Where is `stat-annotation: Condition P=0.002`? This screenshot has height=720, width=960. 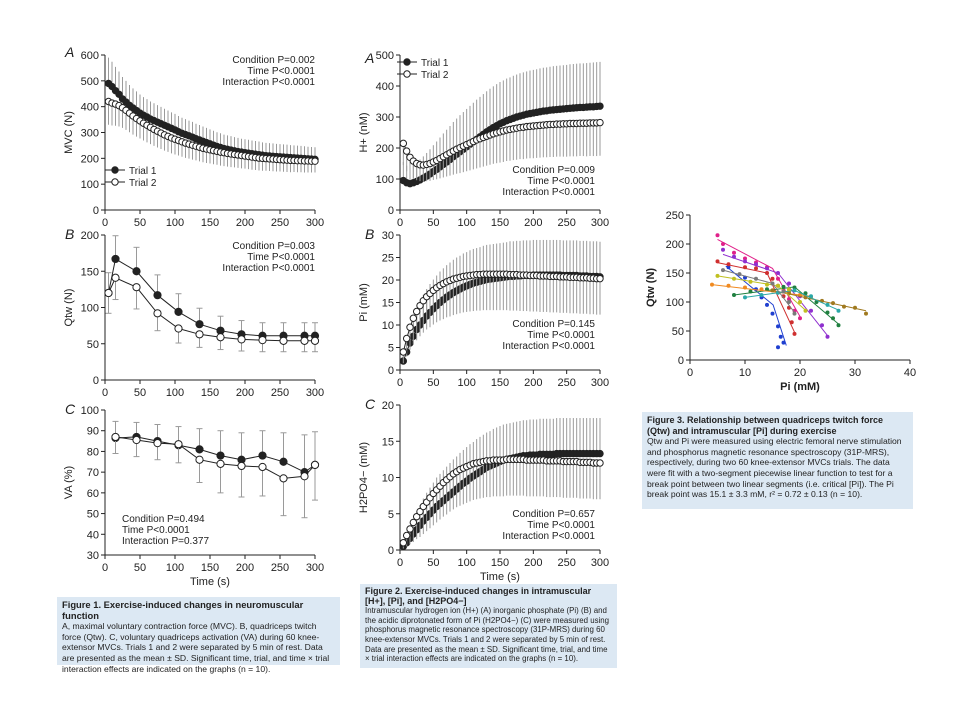
stat-annotation: Condition P=0.002 is located at coordinates (273, 60).